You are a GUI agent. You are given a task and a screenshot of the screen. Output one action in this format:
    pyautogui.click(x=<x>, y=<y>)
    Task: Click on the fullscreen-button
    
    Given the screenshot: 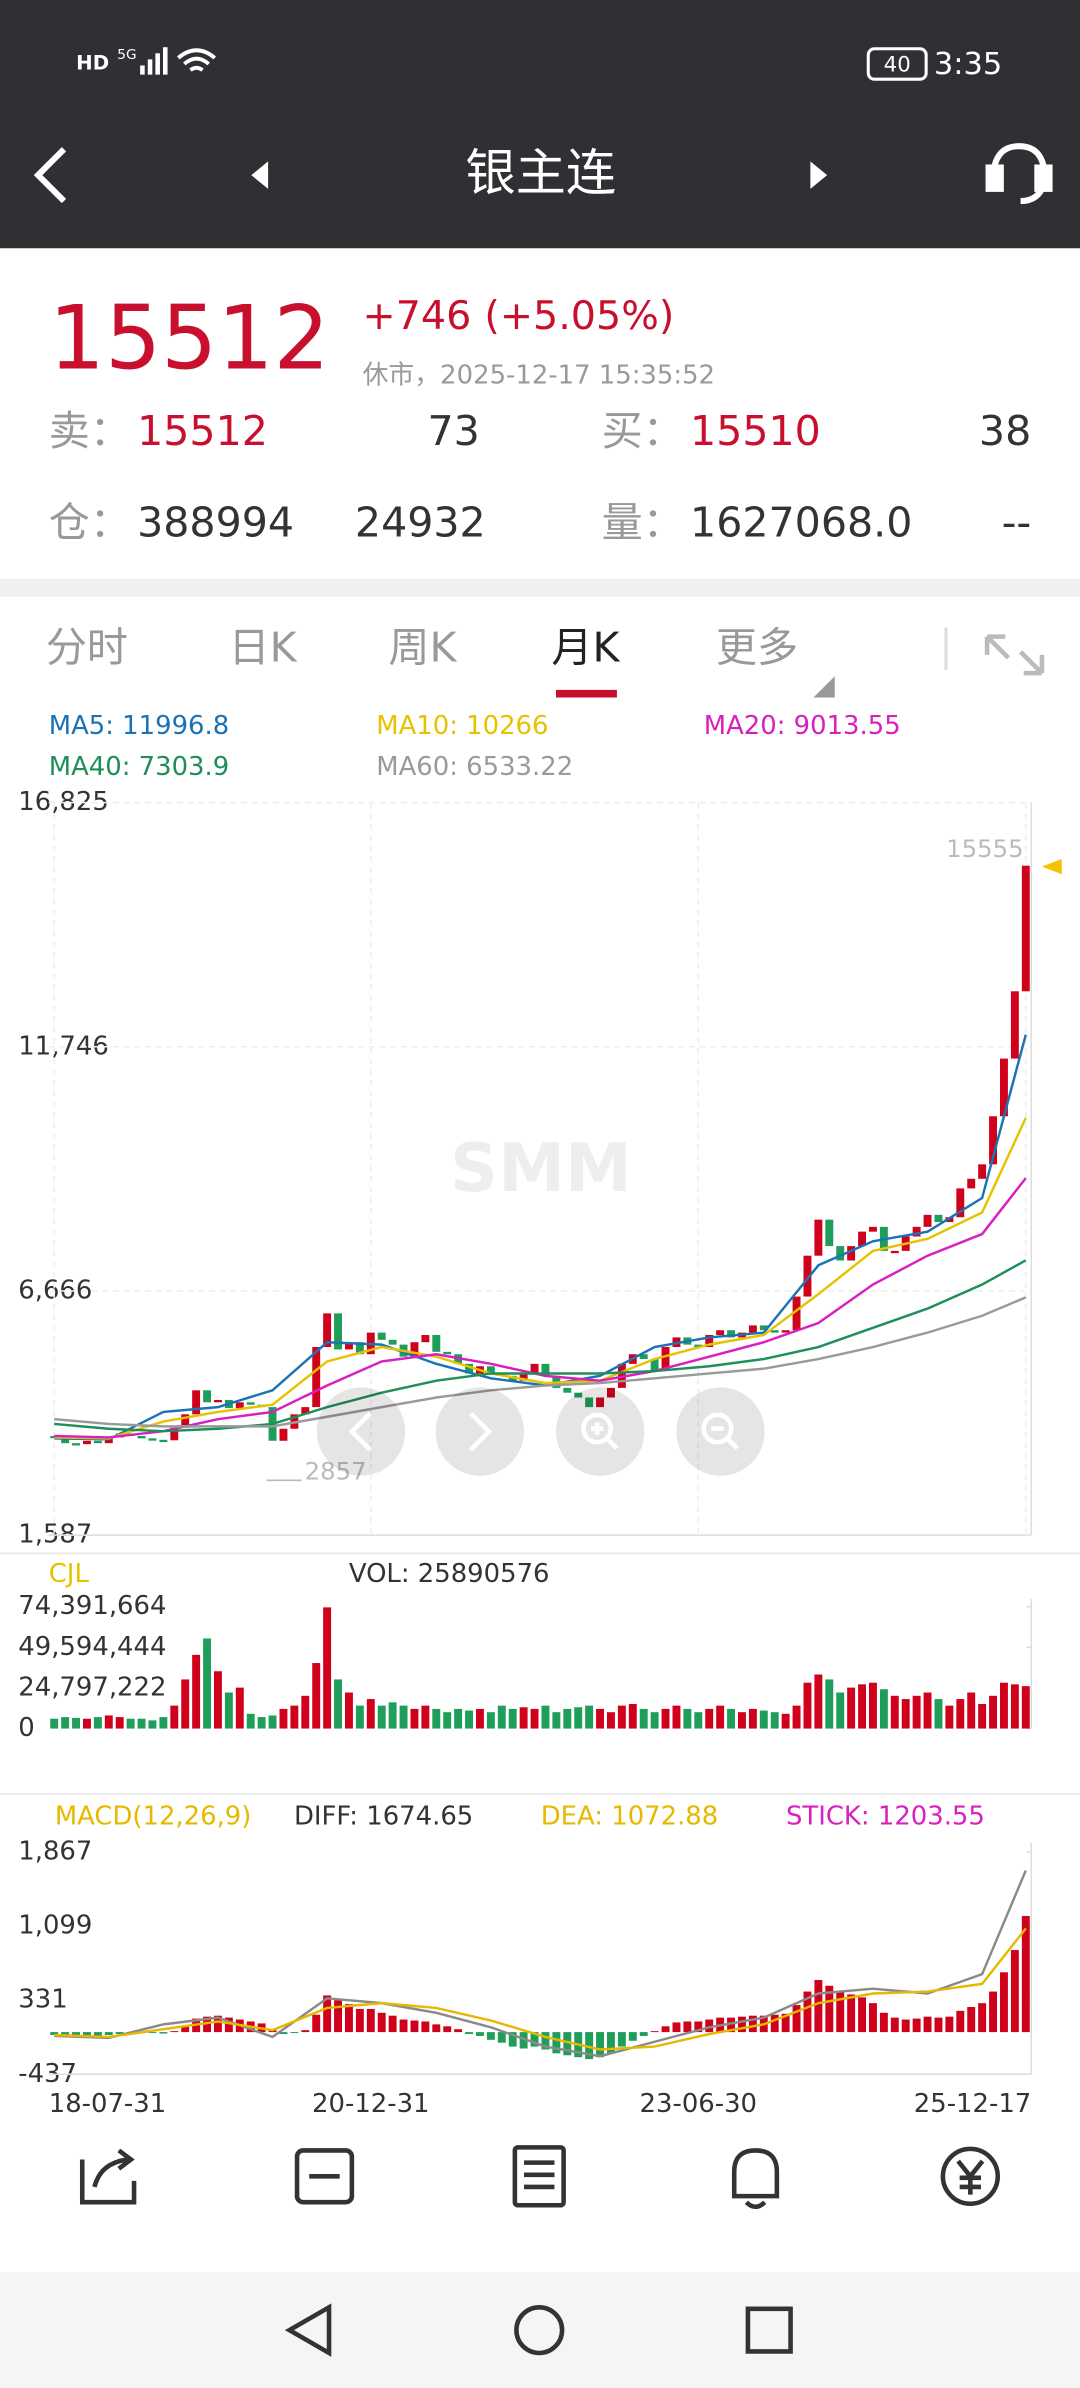 What is the action you would take?
    pyautogui.click(x=1014, y=655)
    